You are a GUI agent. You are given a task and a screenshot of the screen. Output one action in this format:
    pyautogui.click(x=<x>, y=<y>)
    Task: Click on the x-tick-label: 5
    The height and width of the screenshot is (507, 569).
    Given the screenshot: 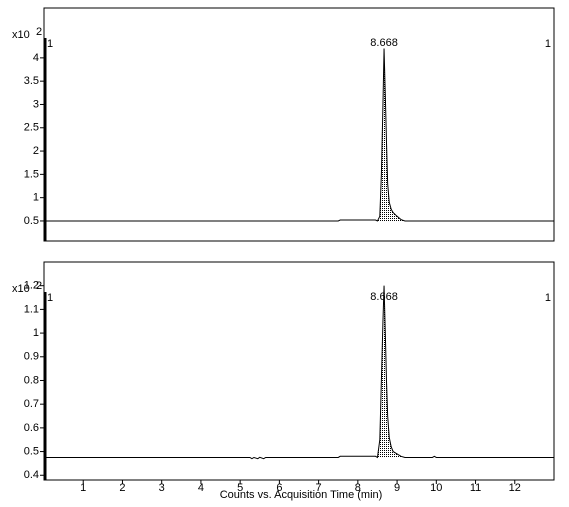 What is the action you would take?
    pyautogui.click(x=240, y=488)
    